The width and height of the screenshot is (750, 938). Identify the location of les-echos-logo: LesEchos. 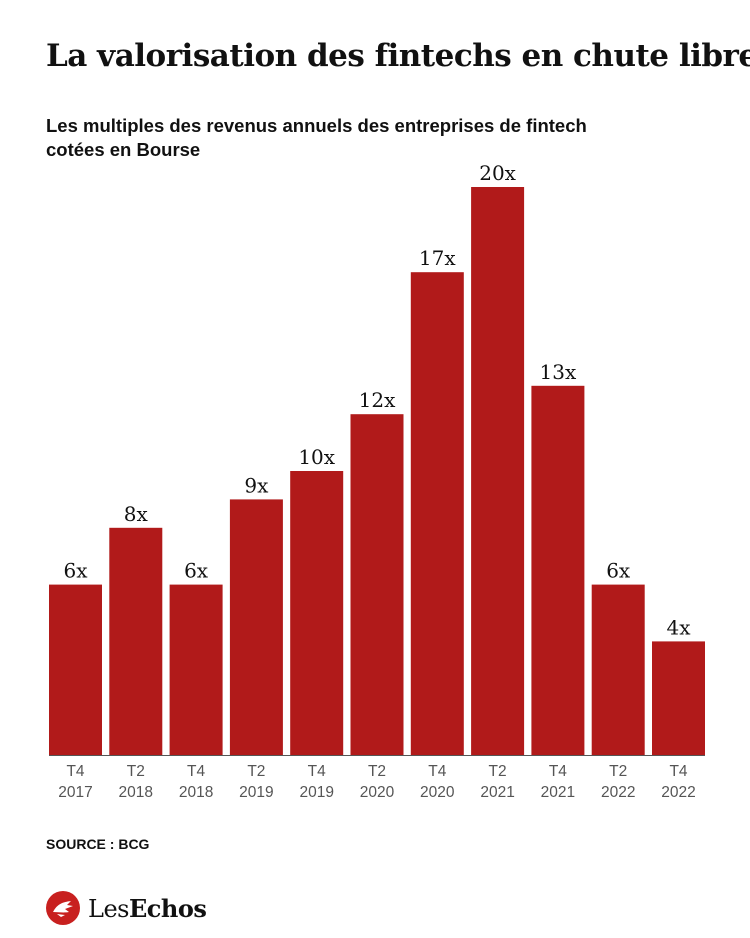
(126, 908).